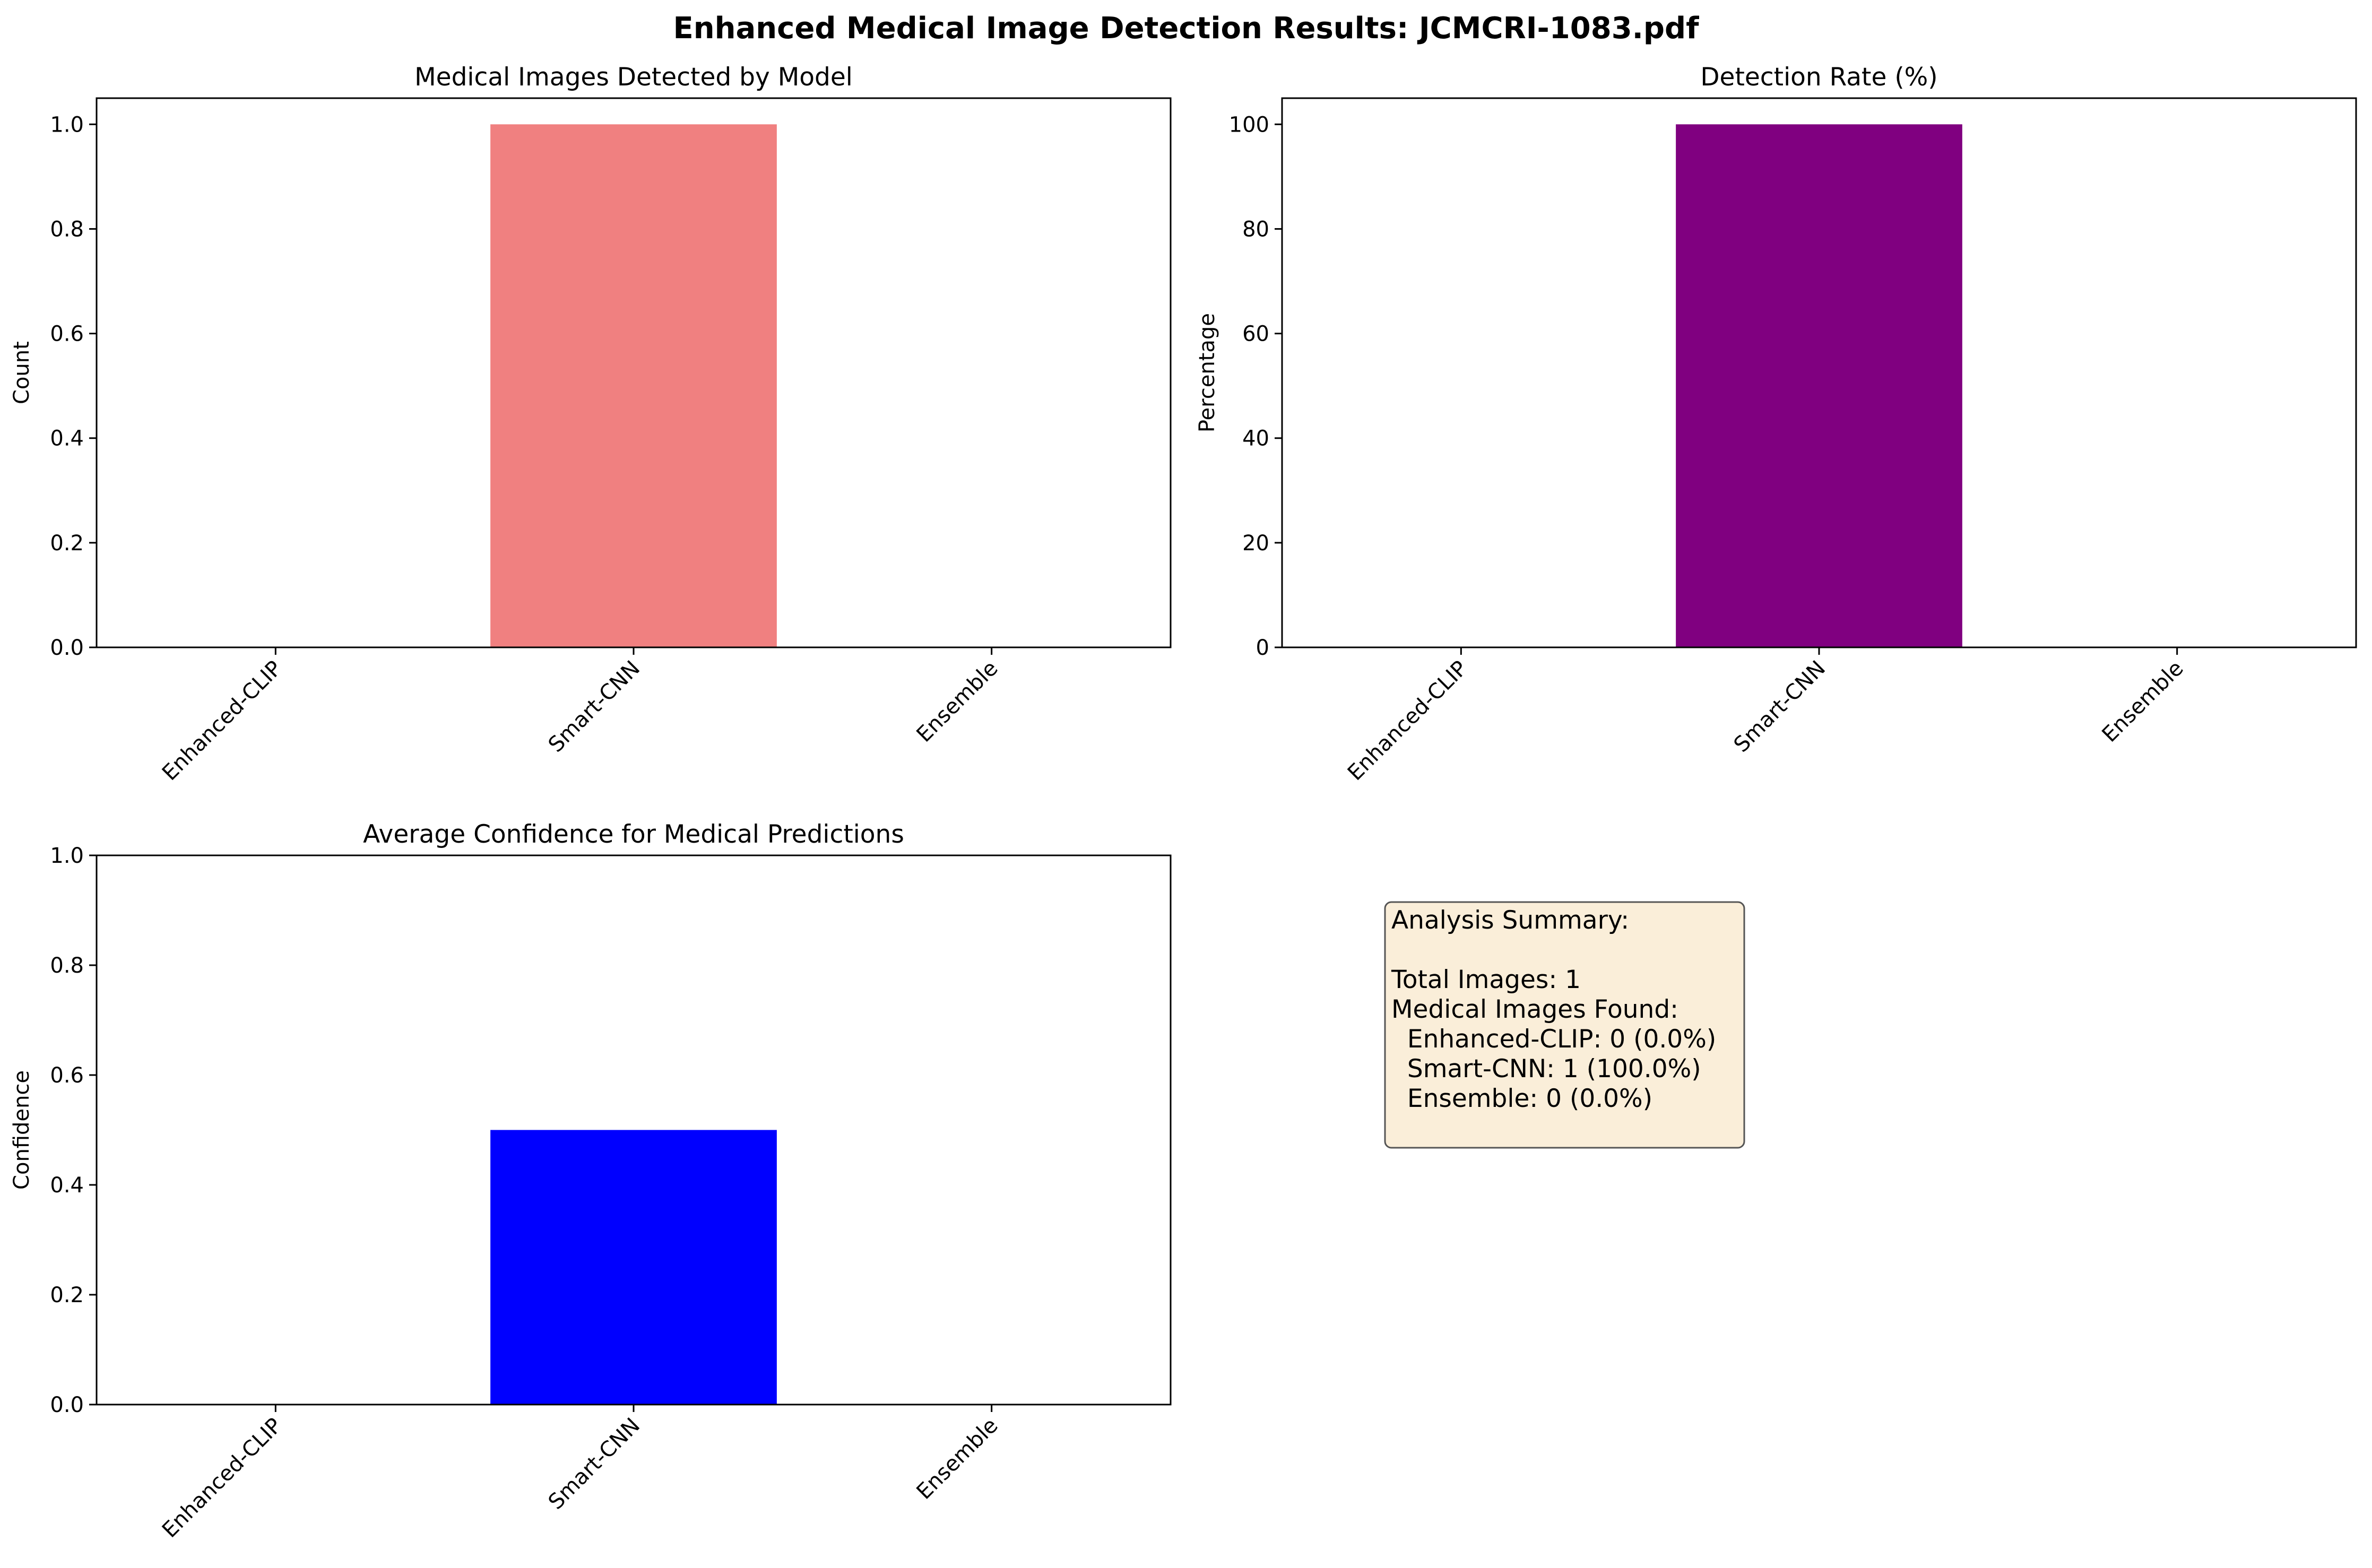 The width and height of the screenshot is (2372, 1568). What do you see at coordinates (1207, 372) in the screenshot?
I see `y-axis-label: Percentage` at bounding box center [1207, 372].